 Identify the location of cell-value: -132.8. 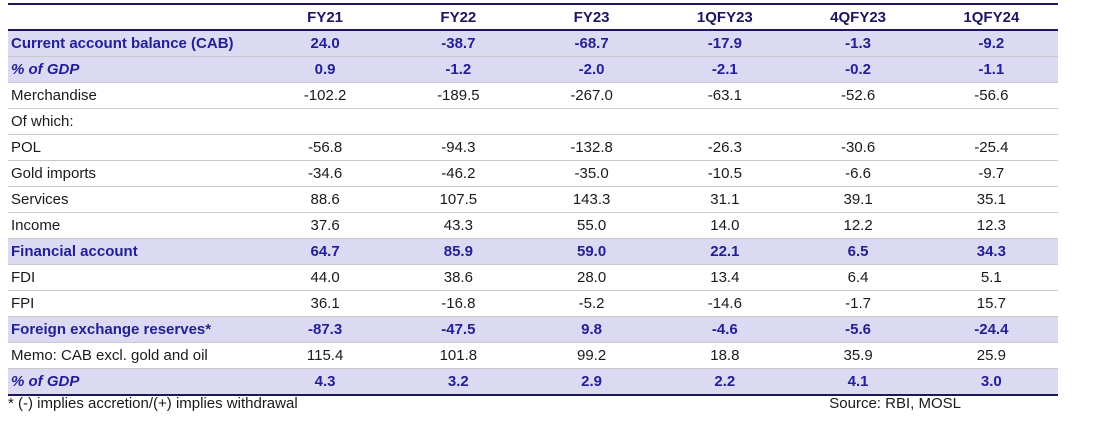
(591, 147).